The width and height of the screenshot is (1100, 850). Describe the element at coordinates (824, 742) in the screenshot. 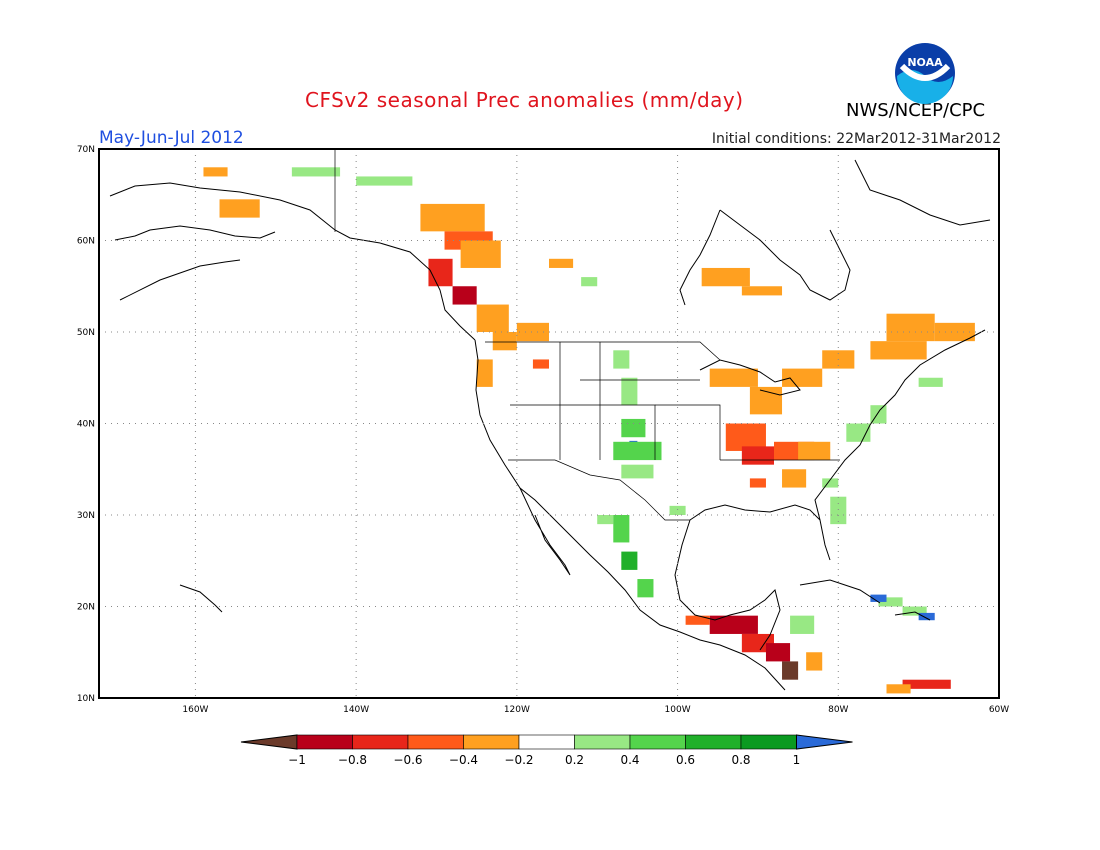

I see `colorbar-arrow-high` at that location.